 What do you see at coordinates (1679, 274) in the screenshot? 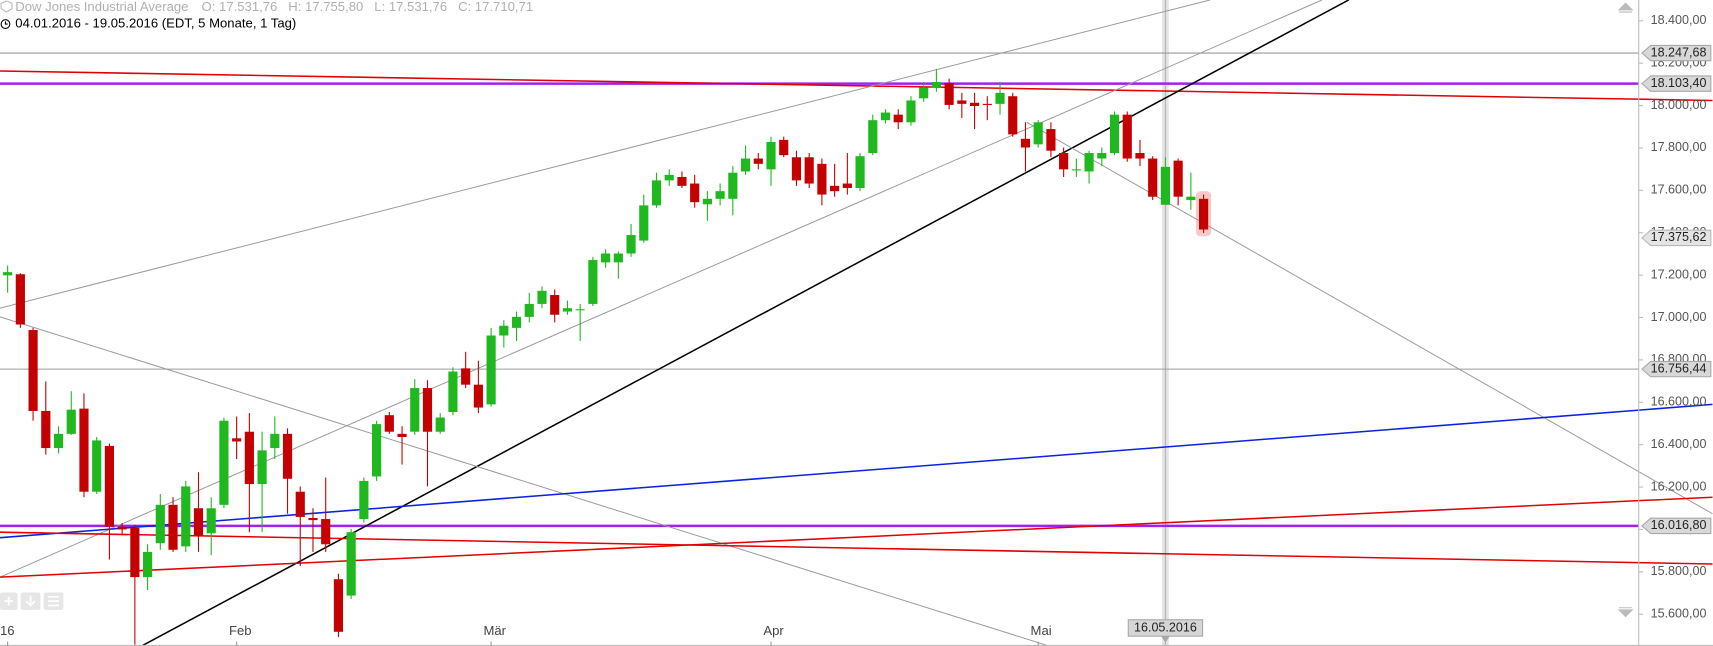
I see `y-tick-label: 17.200,00` at bounding box center [1679, 274].